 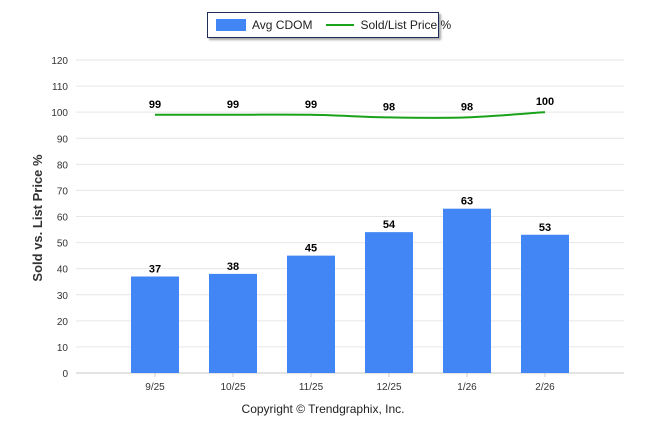 What do you see at coordinates (60, 87) in the screenshot?
I see `y-tick-label: 110` at bounding box center [60, 87].